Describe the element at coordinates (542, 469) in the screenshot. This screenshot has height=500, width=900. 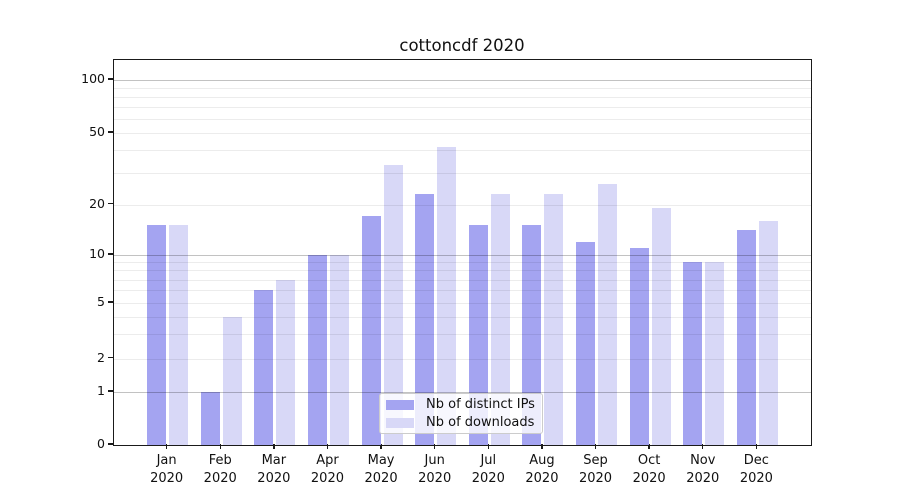
I see `x-tick-label-aug: Aug 2020` at that location.